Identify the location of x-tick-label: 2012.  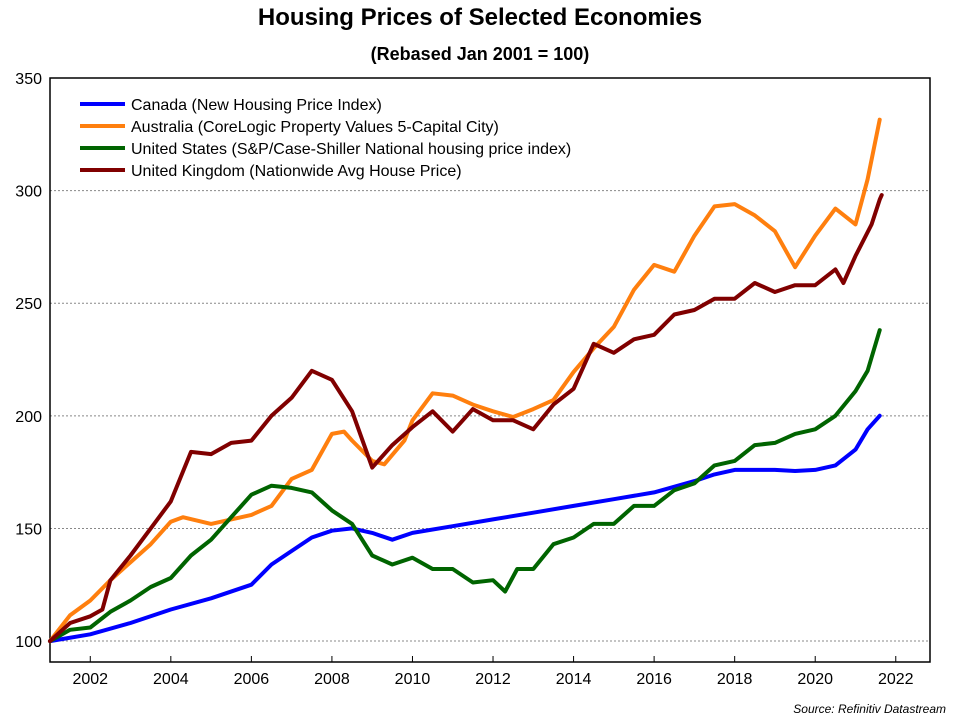
(493, 679).